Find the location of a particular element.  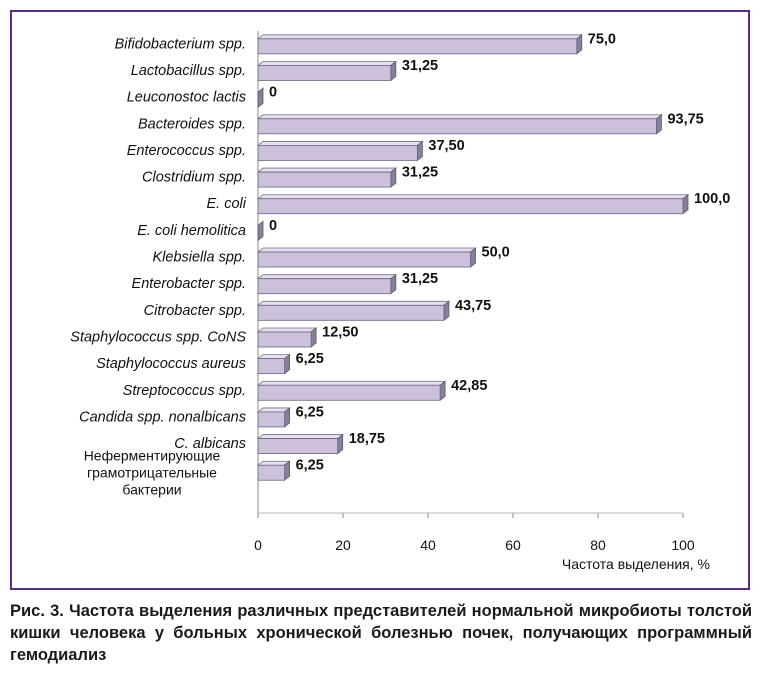

category-label-13: Streptococcus spp. is located at coordinates (184, 391).